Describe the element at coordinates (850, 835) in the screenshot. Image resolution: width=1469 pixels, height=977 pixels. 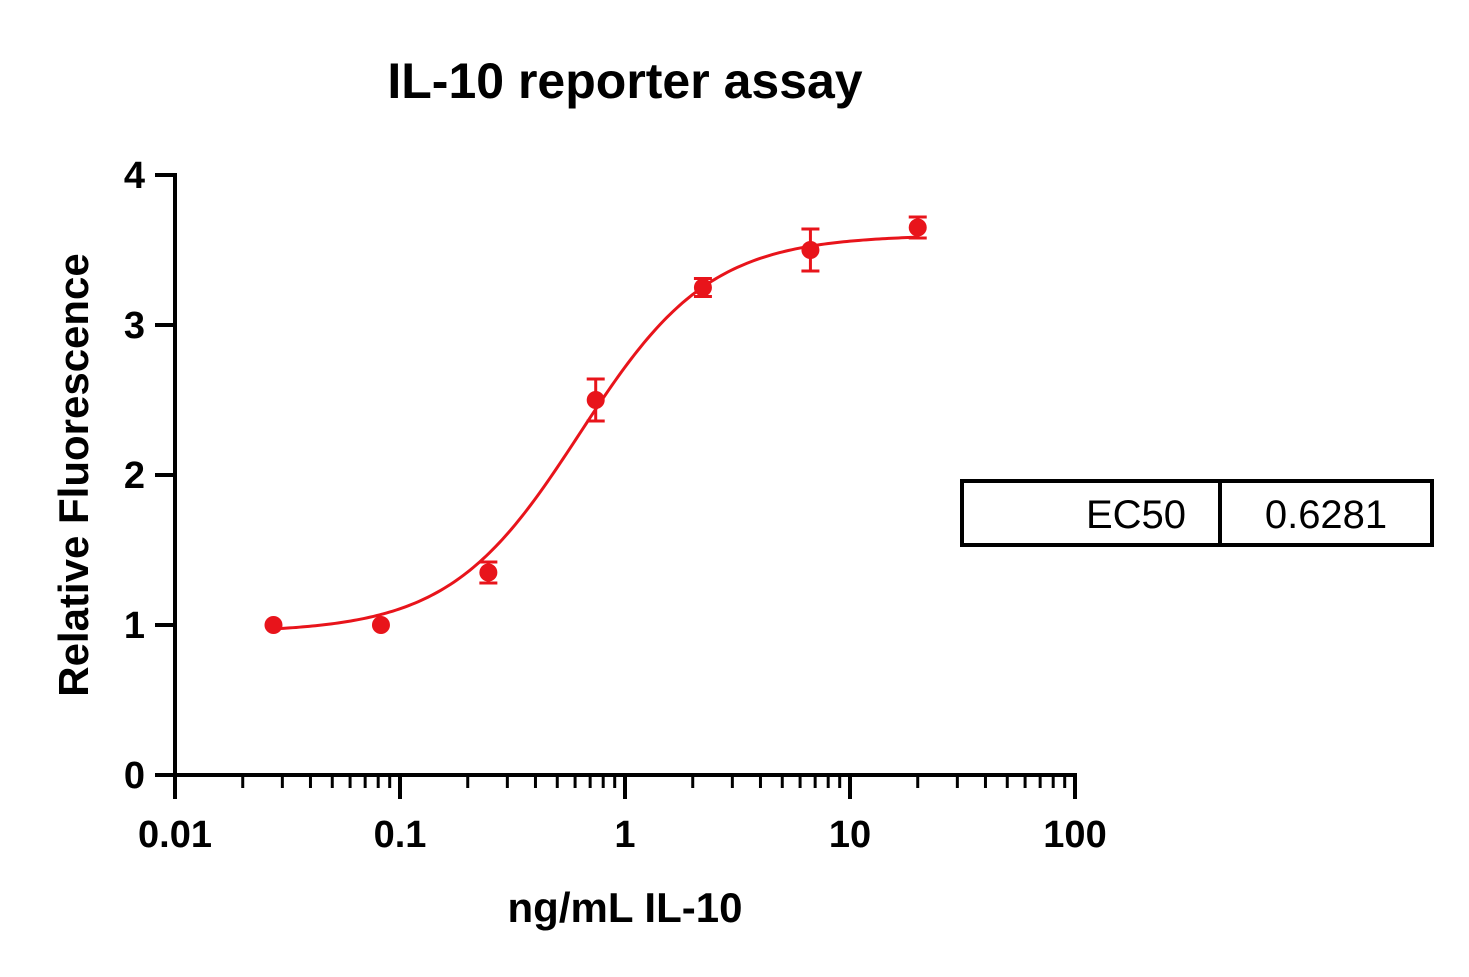
I see `x-tick-label: 10` at that location.